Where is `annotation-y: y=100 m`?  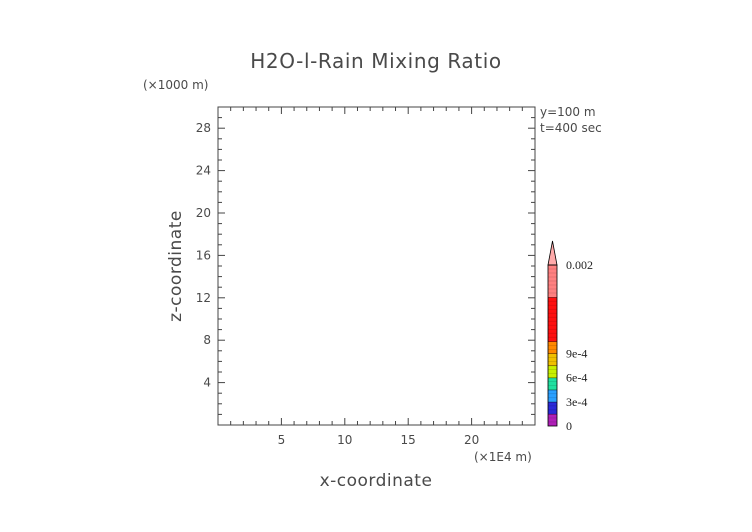
annotation-y: y=100 m is located at coordinates (568, 112).